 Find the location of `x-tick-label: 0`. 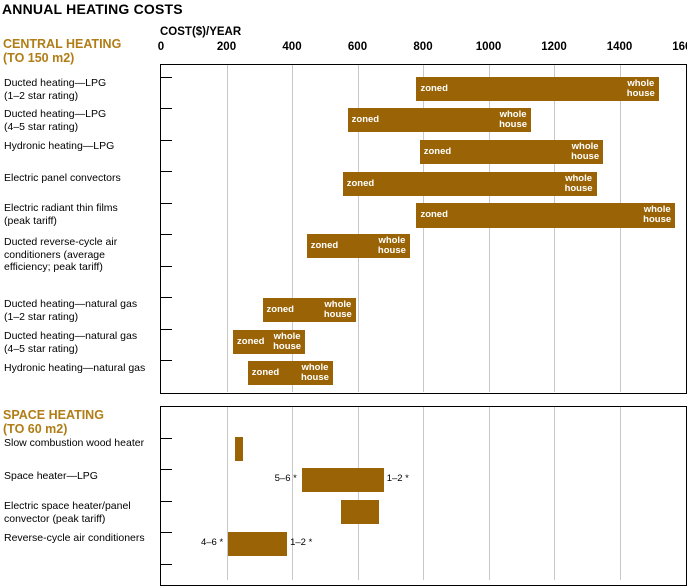

x-tick-label: 0 is located at coordinates (161, 47).